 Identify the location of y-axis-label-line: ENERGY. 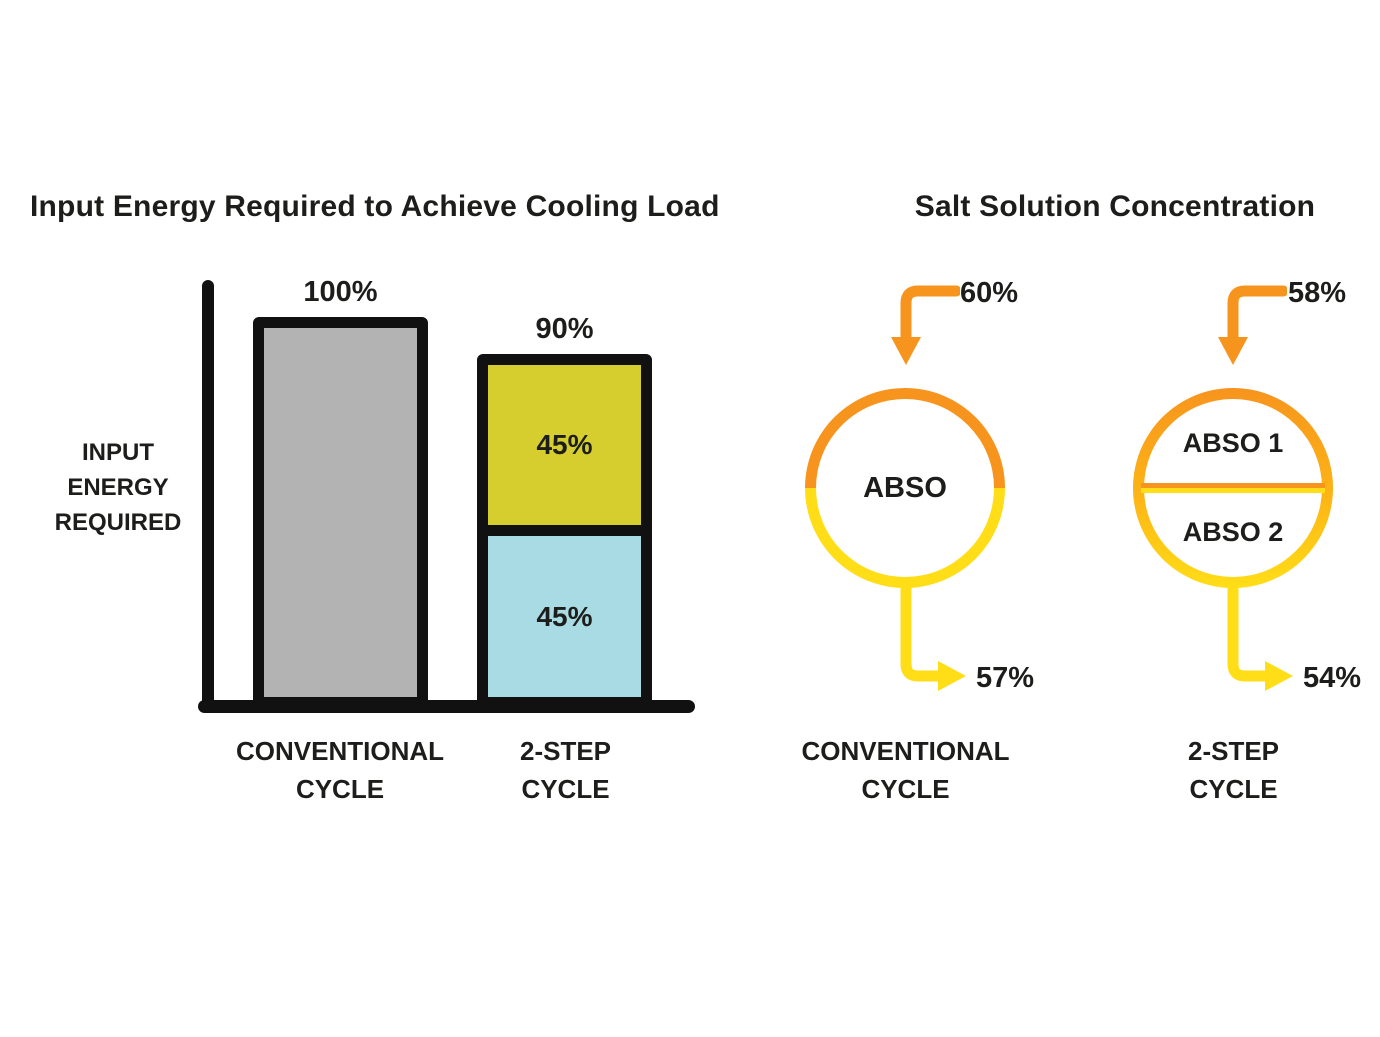
(118, 487).